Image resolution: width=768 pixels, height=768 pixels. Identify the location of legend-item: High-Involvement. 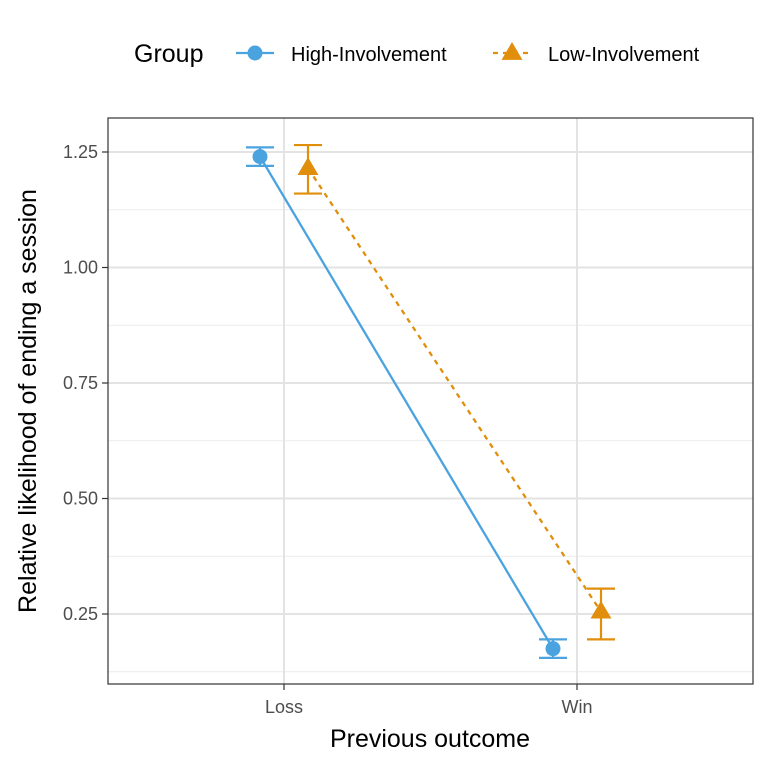
(341, 55).